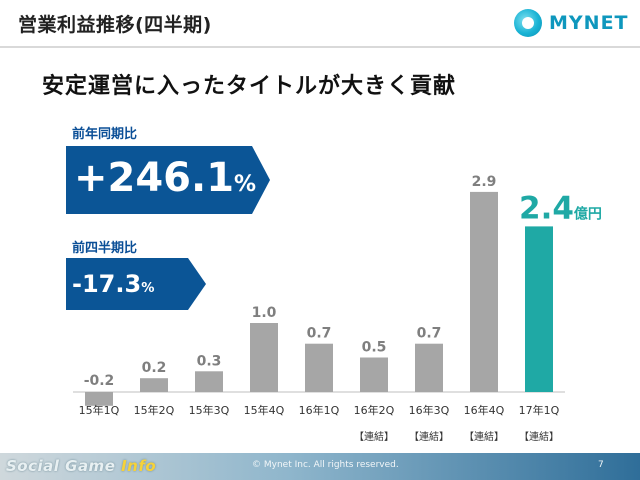  I want to click on yoy-label: 前年同期比, so click(105, 134).